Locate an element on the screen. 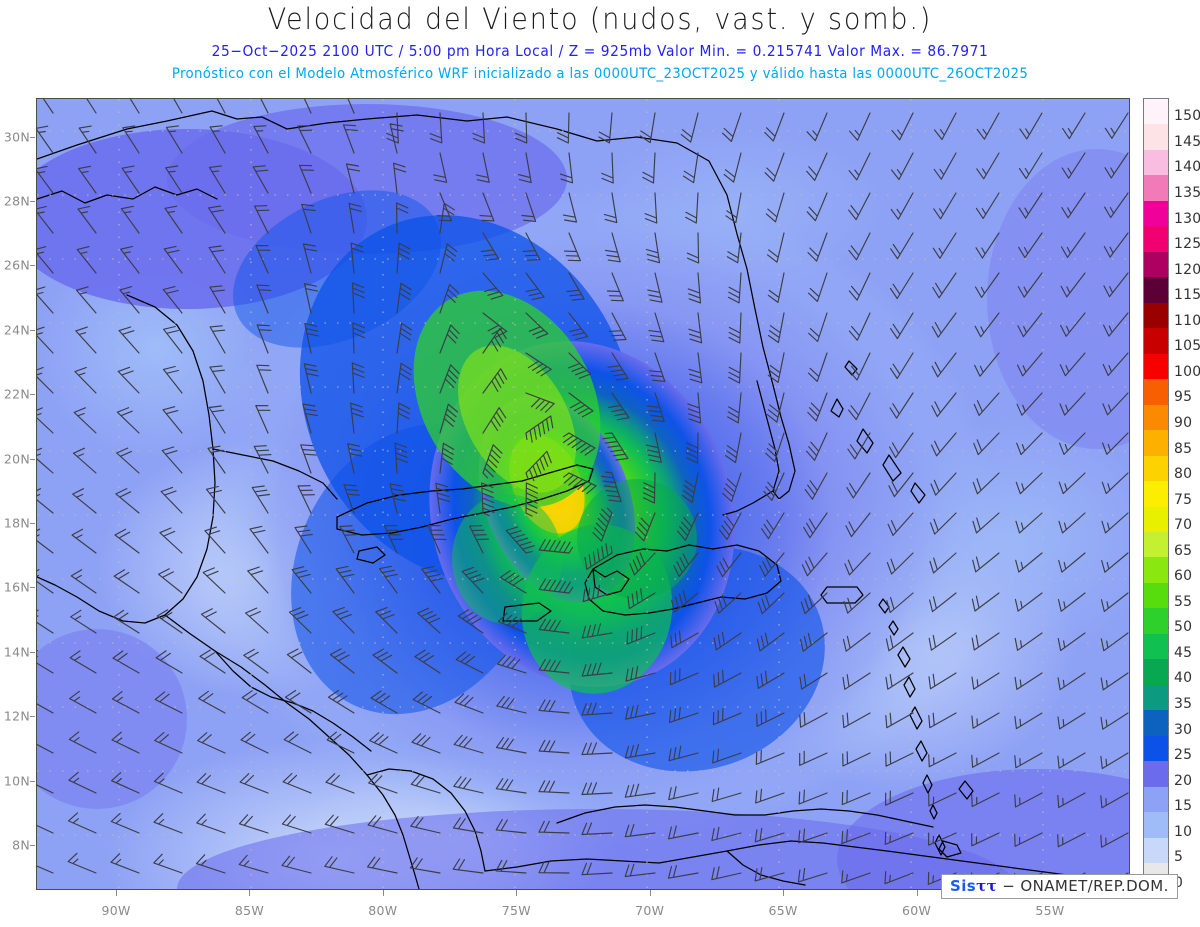 The width and height of the screenshot is (1200, 927). x-tick-label: 55W is located at coordinates (1050, 910).